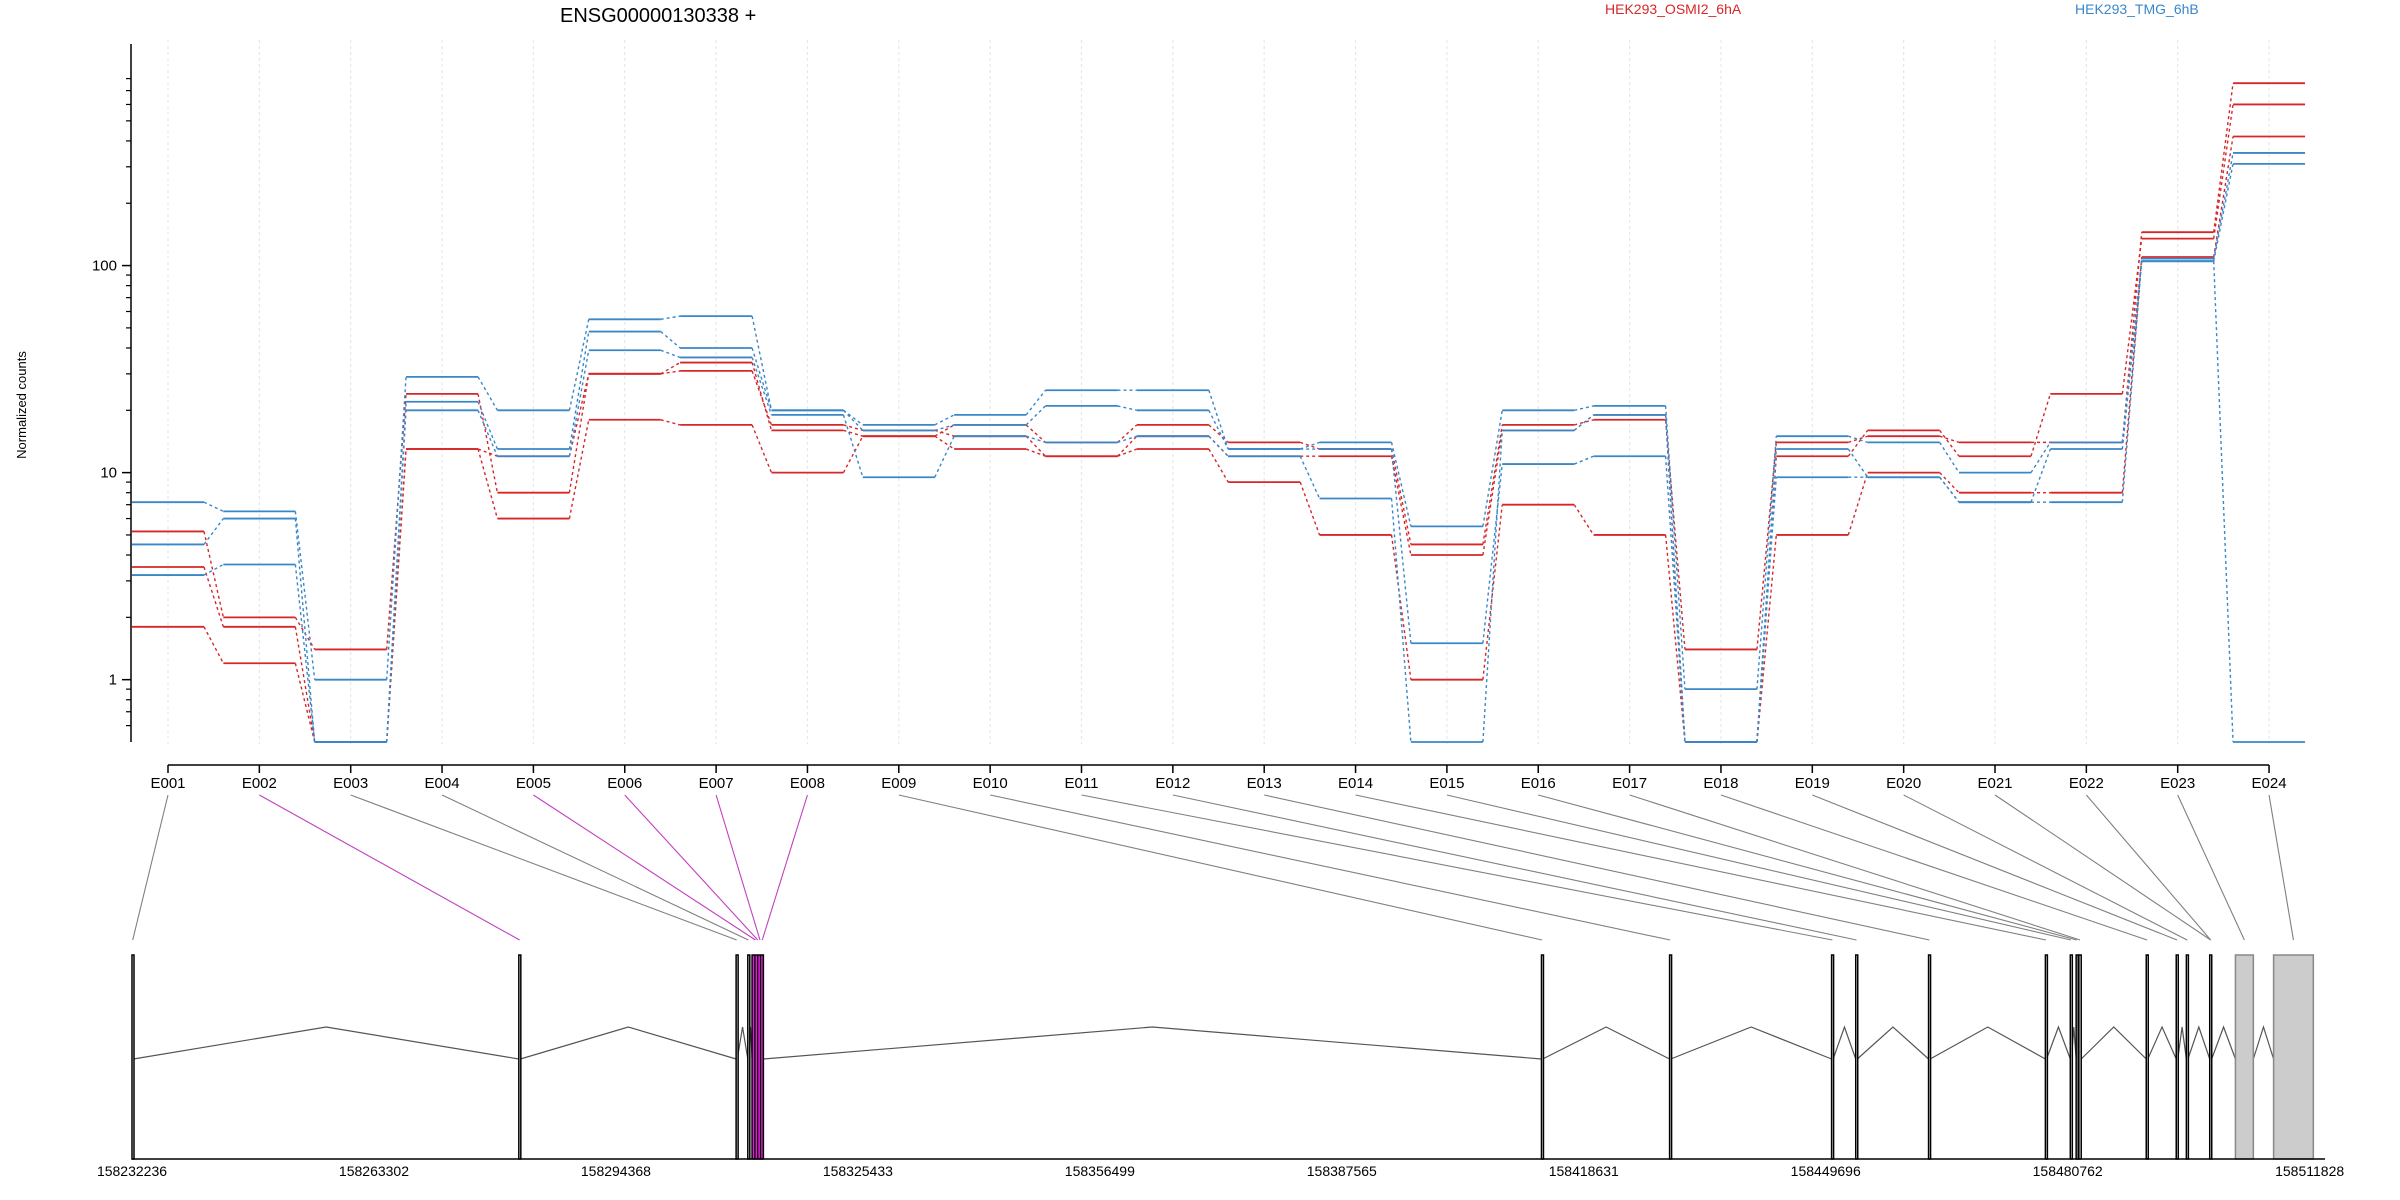 This screenshot has height=1200, width=2400. Describe the element at coordinates (2148, 867) in the screenshot. I see `connector-E022` at that location.